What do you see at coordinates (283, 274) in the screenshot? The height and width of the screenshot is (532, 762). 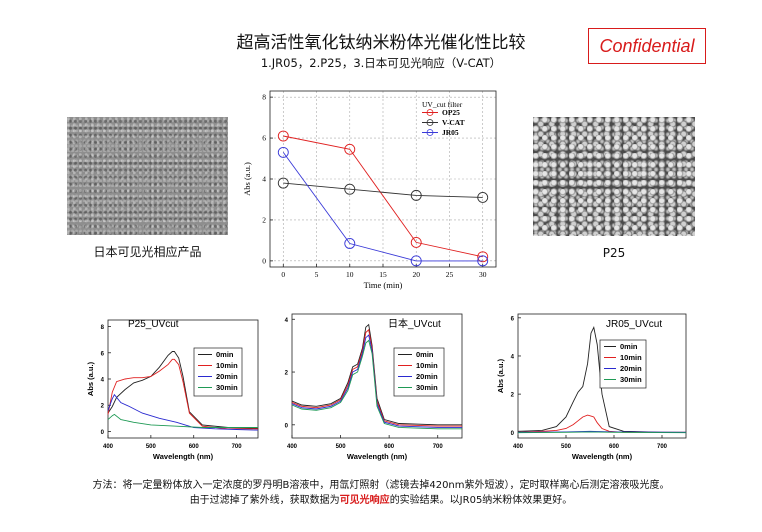 I see `x-tick-label: 0` at bounding box center [283, 274].